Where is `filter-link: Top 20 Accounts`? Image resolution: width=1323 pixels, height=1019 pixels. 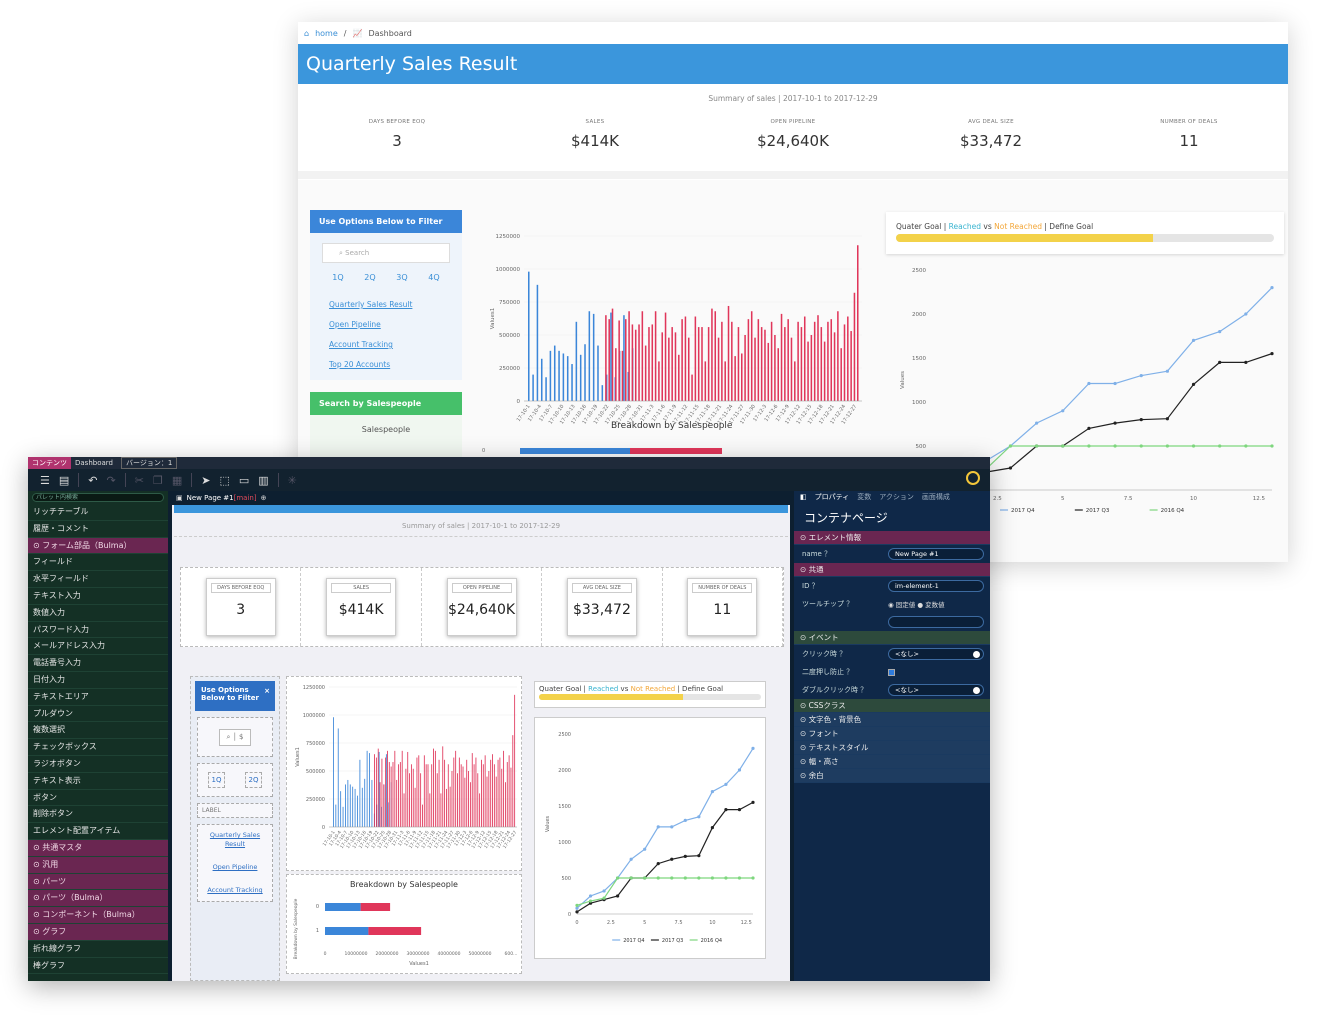 filter-link: Top 20 Accounts is located at coordinates (360, 364).